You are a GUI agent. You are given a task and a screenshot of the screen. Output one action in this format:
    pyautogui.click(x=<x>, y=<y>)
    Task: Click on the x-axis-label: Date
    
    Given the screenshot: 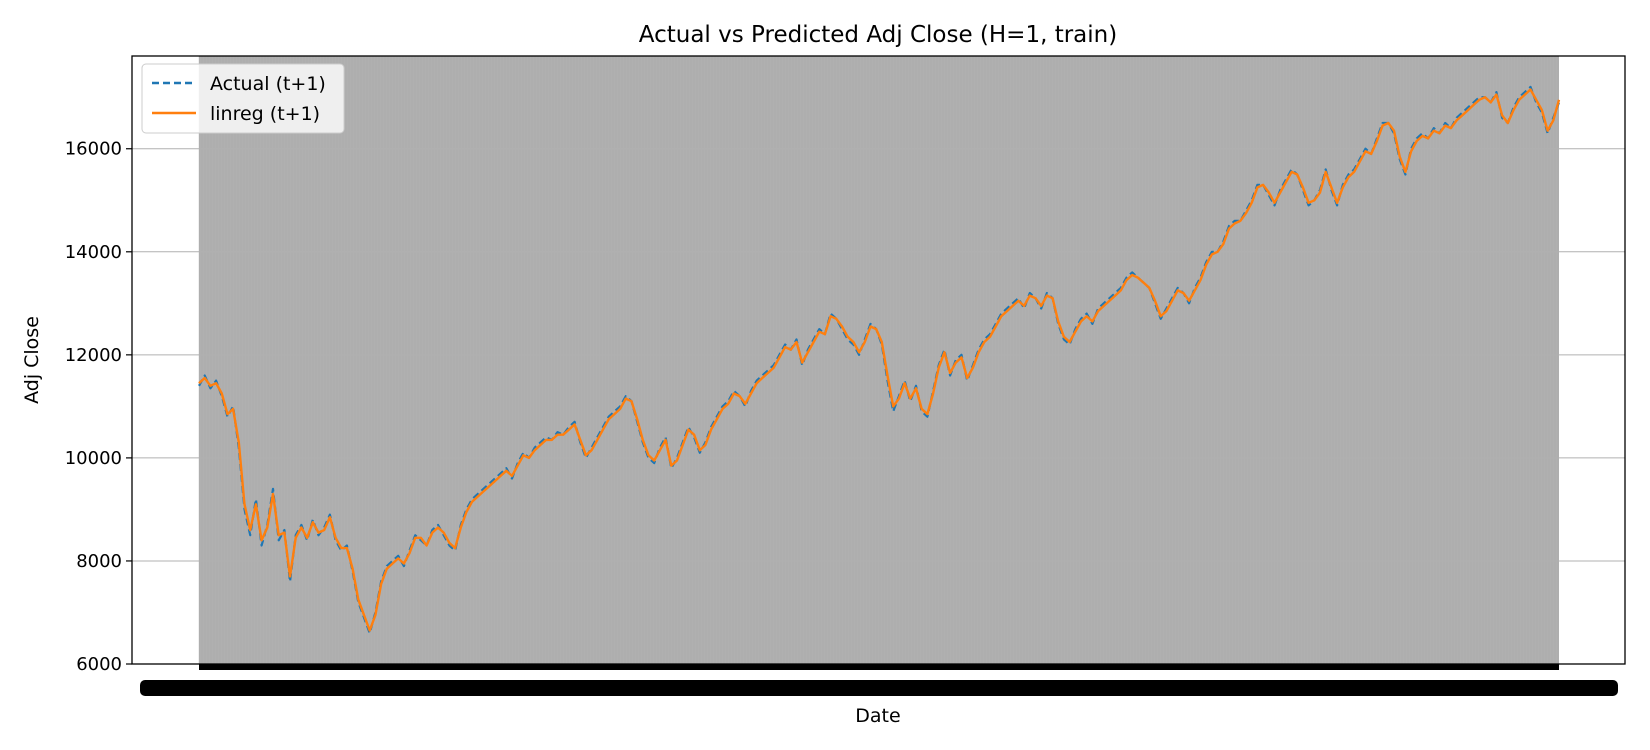 What is the action you would take?
    pyautogui.click(x=877, y=716)
    